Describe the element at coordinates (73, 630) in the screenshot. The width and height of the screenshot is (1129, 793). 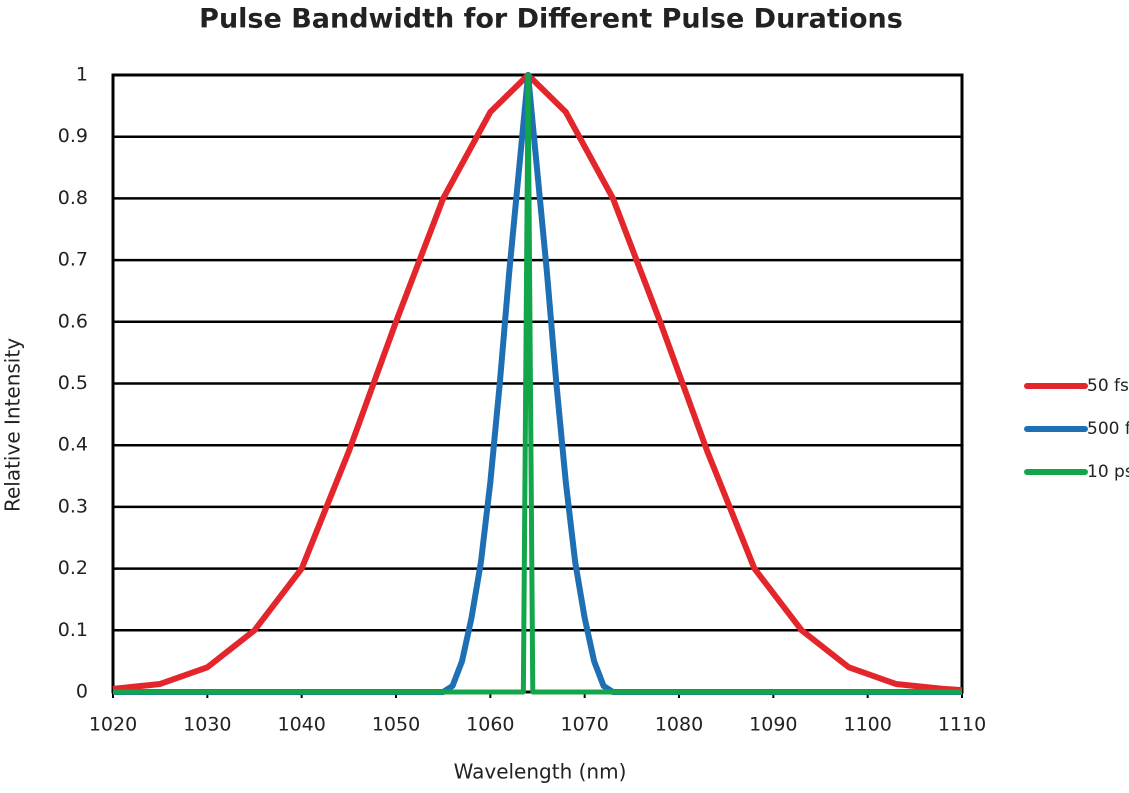
I see `y-tick-label: 0.1` at that location.